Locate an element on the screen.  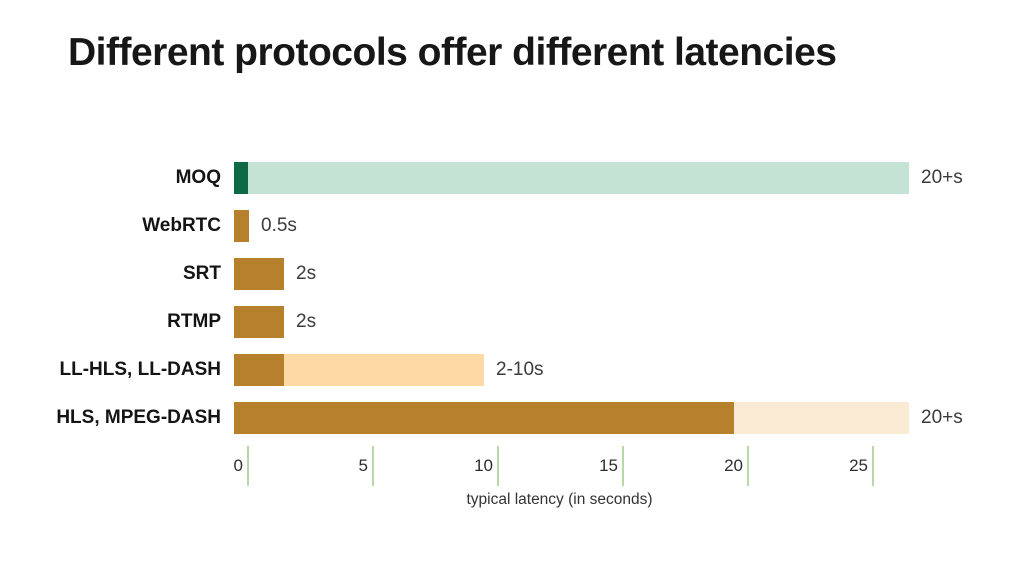
category-label: RTMP is located at coordinates (194, 321).